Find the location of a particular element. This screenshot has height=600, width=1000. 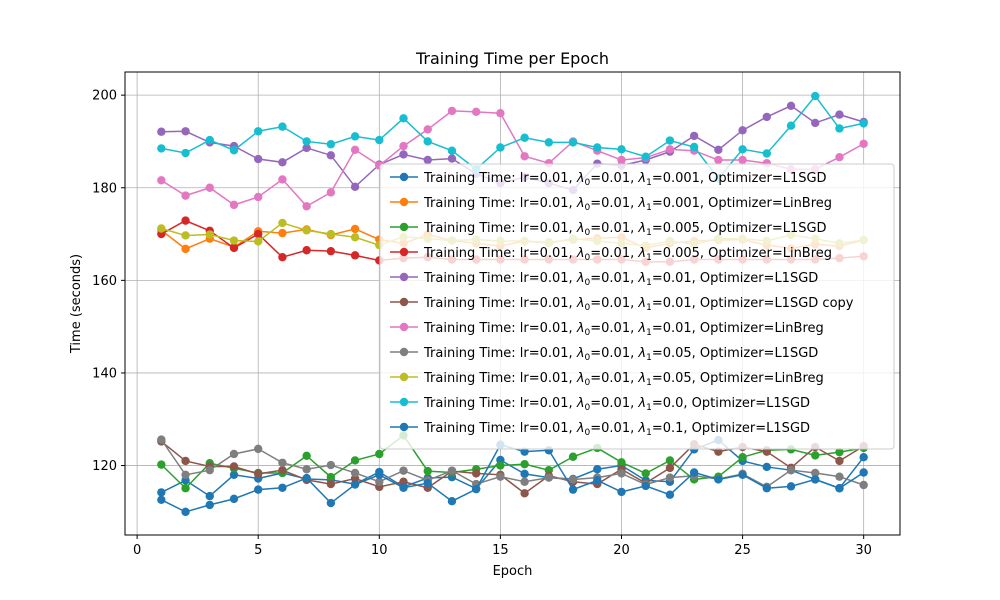

y-tick-label: 160 is located at coordinates (104, 281).